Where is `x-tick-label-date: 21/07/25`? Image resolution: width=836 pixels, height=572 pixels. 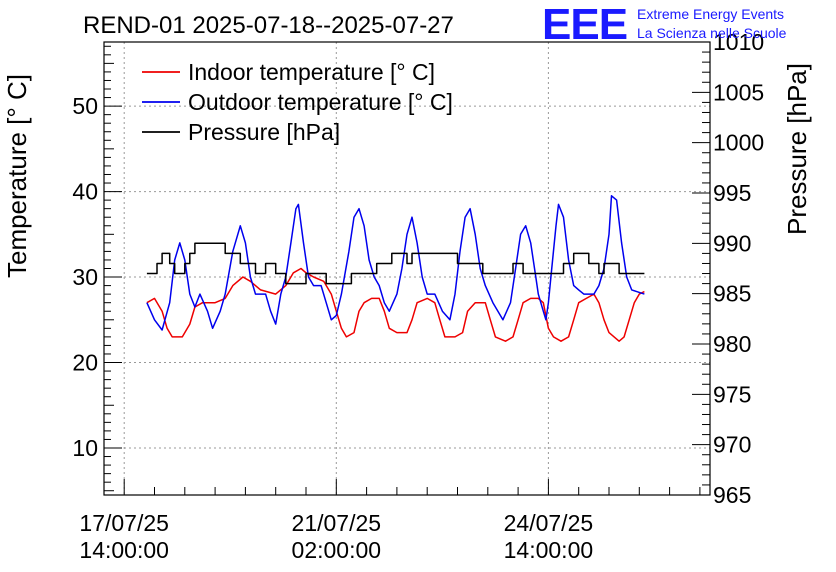 x-tick-label-date: 21/07/25 is located at coordinates (337, 523).